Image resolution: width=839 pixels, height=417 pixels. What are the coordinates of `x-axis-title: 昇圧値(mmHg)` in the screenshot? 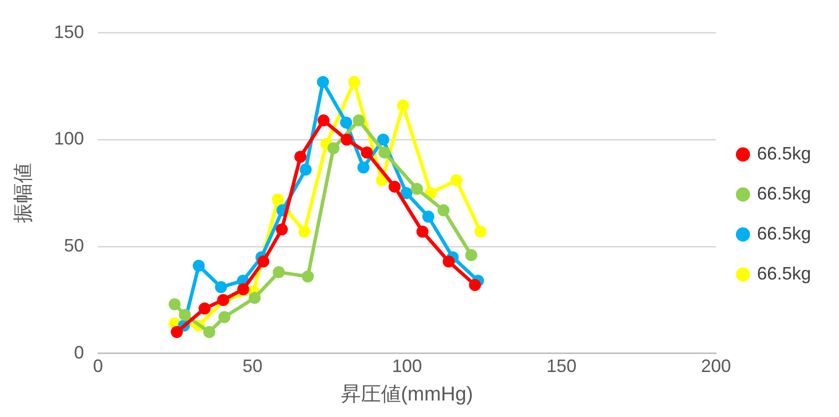 It's located at (407, 395).